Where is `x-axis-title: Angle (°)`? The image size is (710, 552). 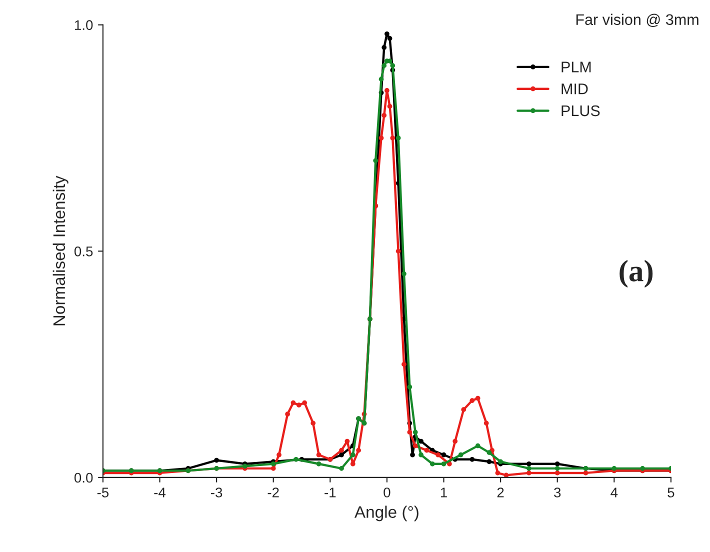
x-axis-title: Angle (°) is located at coordinates (386, 514).